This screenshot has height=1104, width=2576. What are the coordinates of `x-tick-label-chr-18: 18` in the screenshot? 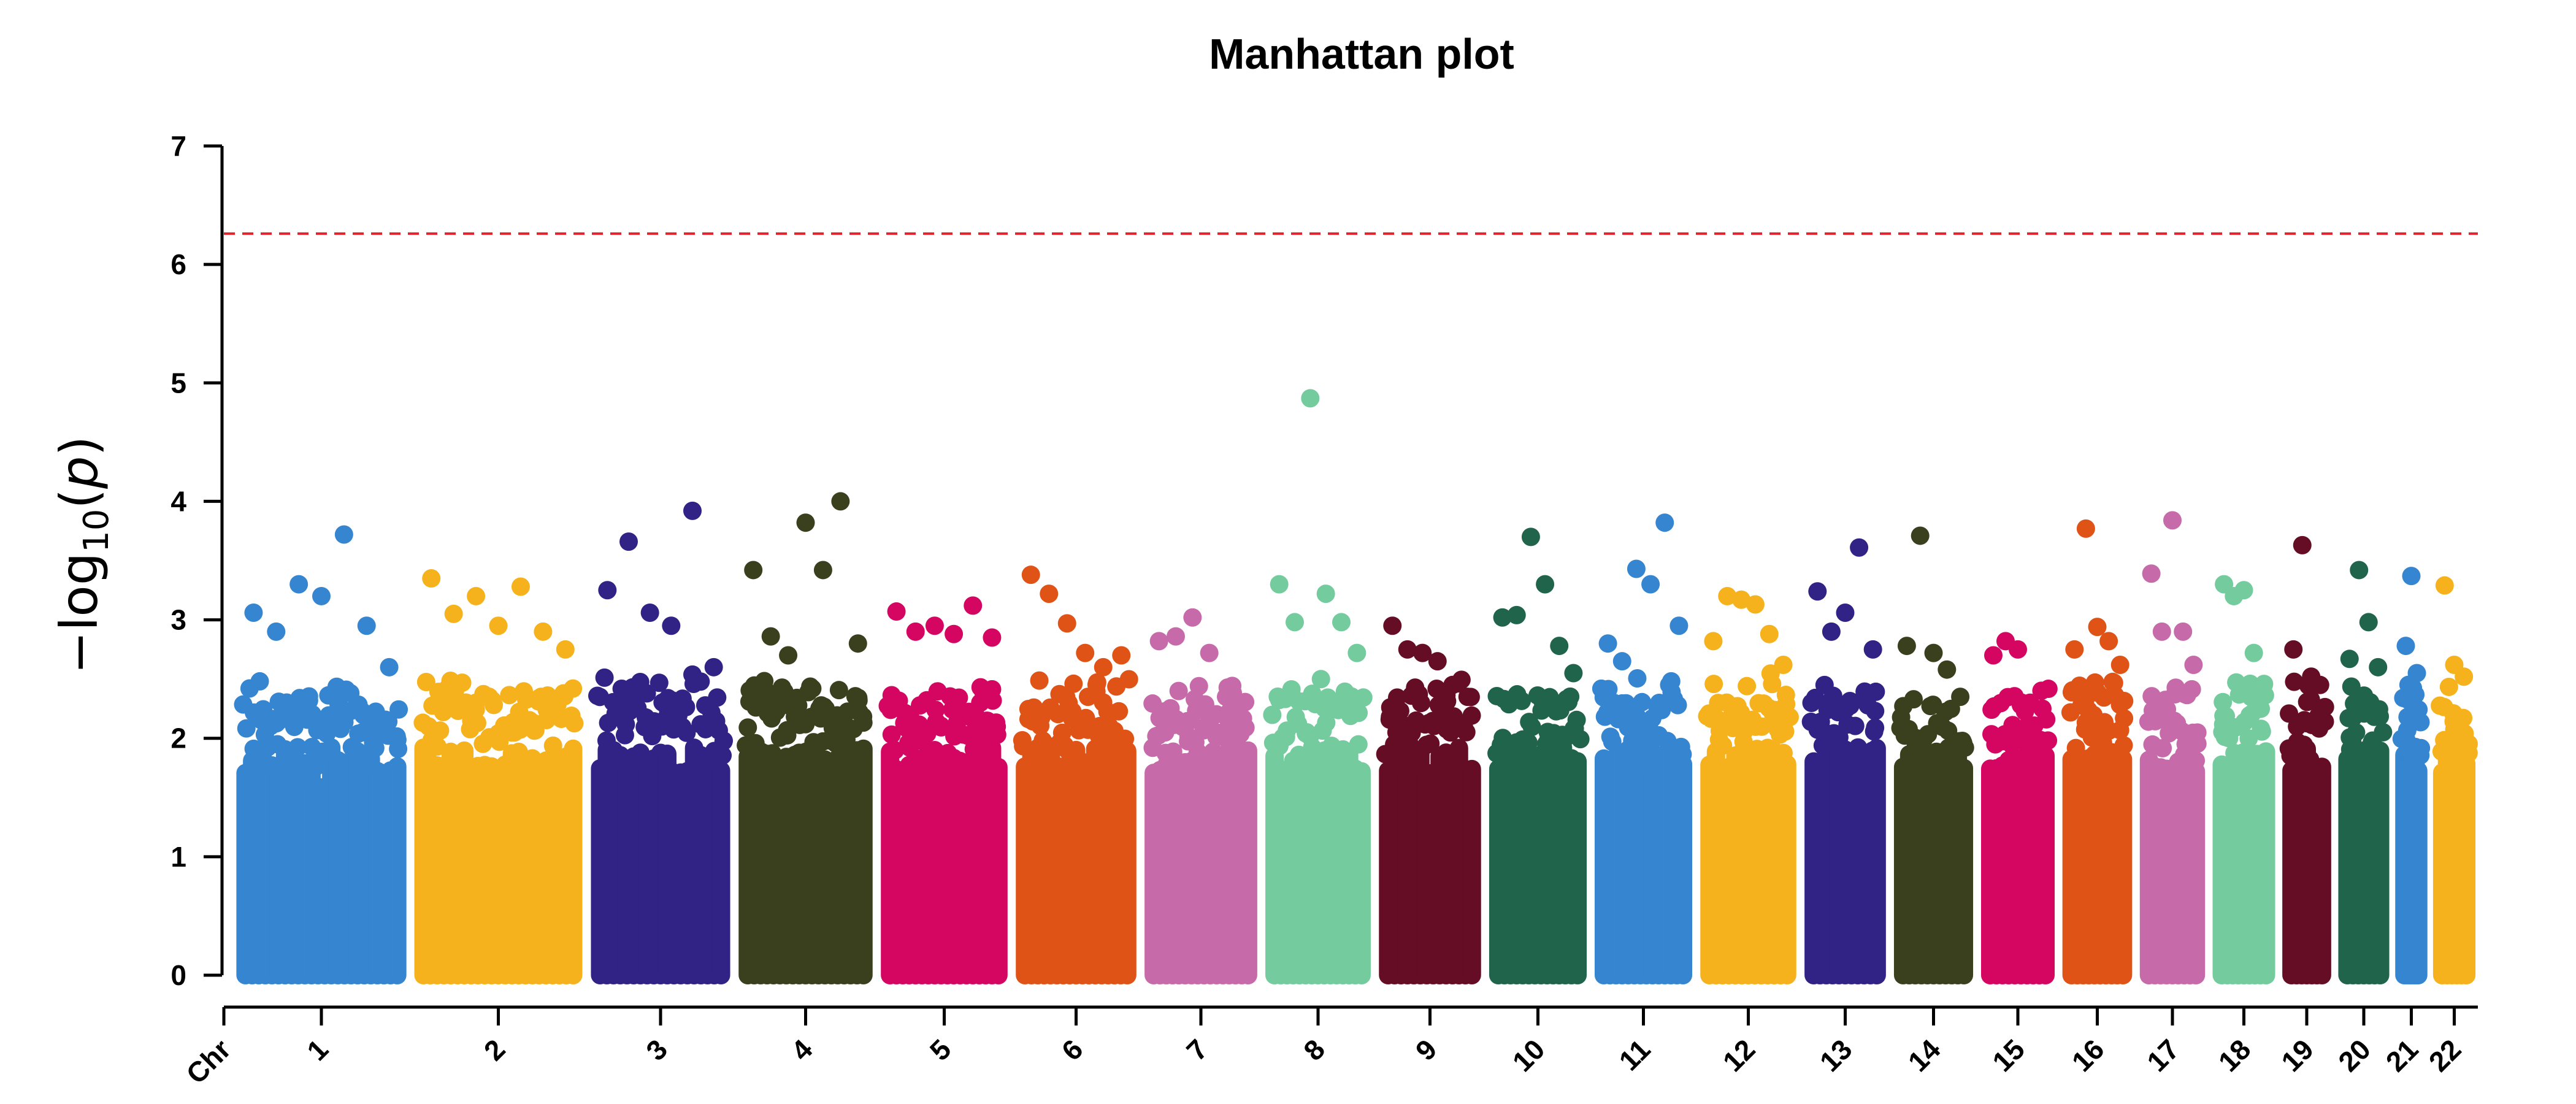 It's located at (2234, 1055).